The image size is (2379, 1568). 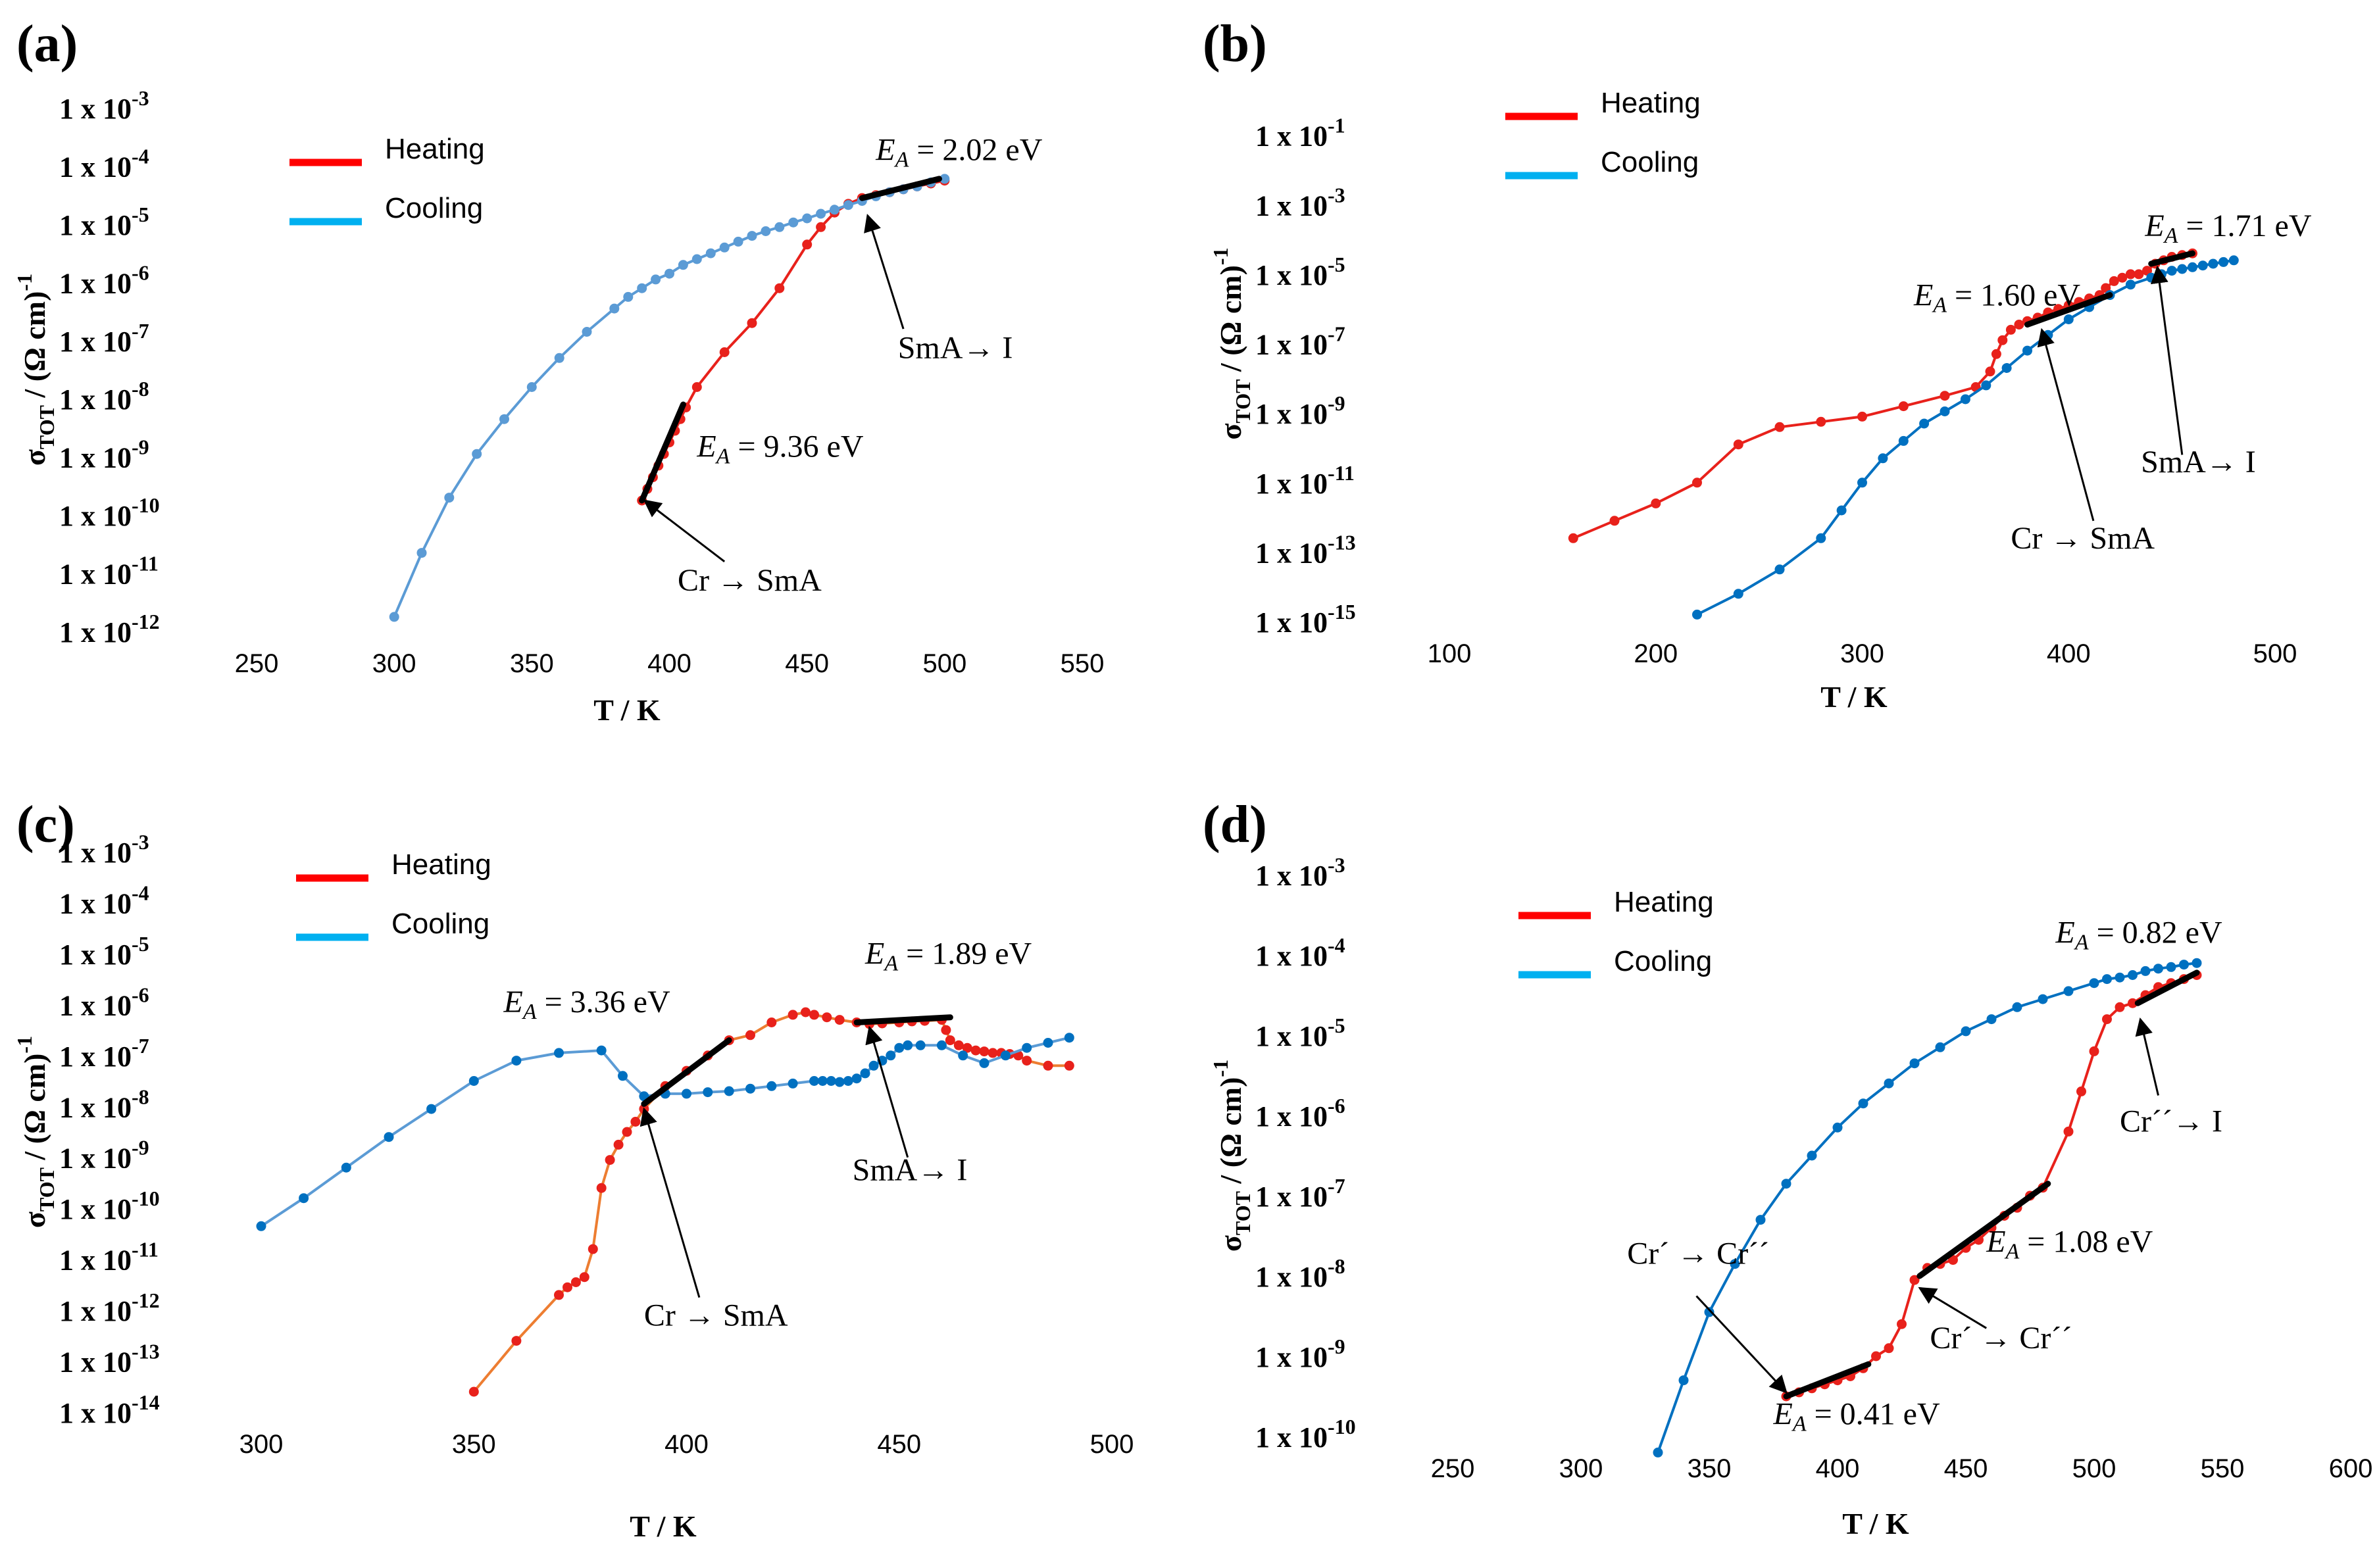 I want to click on y-tick-label: 1 x 10⁻⁹, so click(x=1300, y=1354).